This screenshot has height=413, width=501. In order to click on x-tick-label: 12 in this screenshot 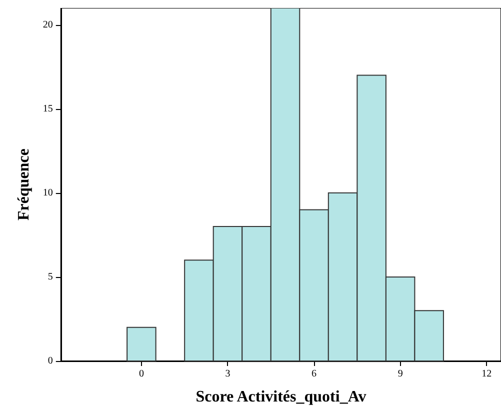, I will do `click(487, 374)`.